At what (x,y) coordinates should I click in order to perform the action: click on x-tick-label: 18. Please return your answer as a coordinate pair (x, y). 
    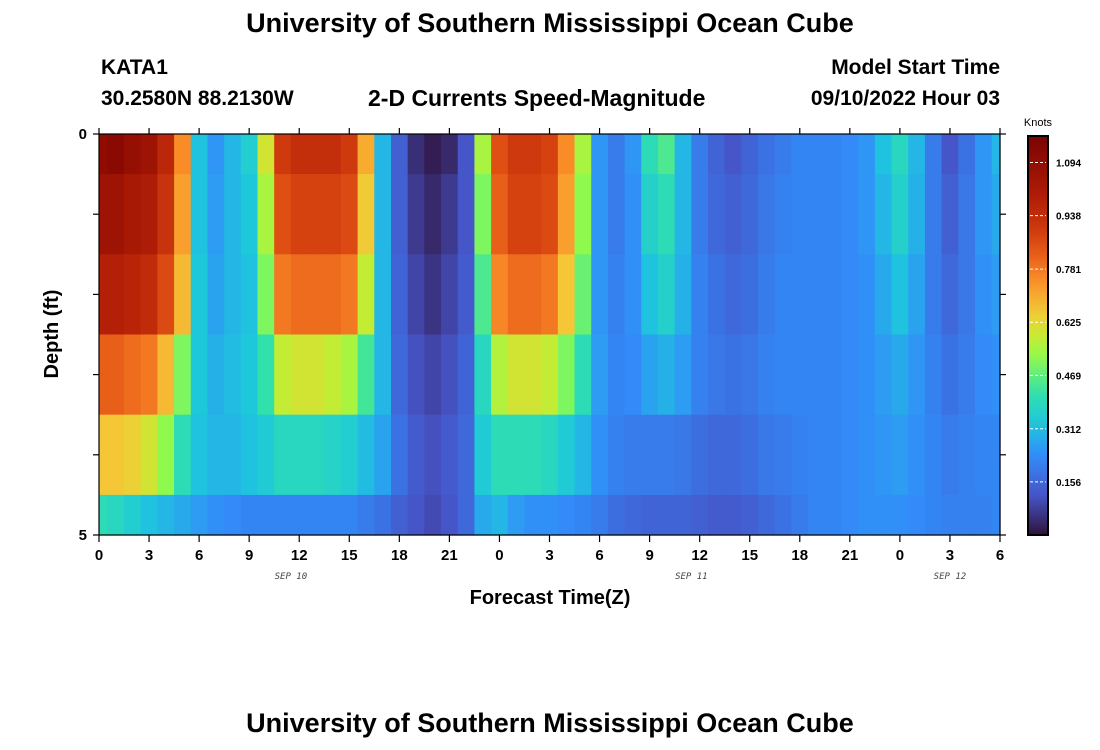
    Looking at the image, I should click on (399, 555).